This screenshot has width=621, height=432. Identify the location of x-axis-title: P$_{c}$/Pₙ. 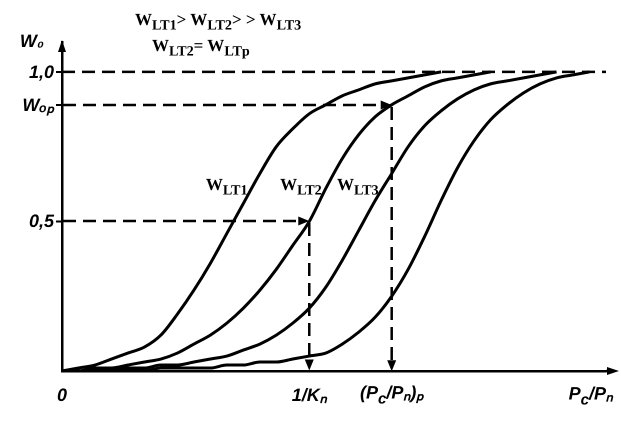
(590, 396).